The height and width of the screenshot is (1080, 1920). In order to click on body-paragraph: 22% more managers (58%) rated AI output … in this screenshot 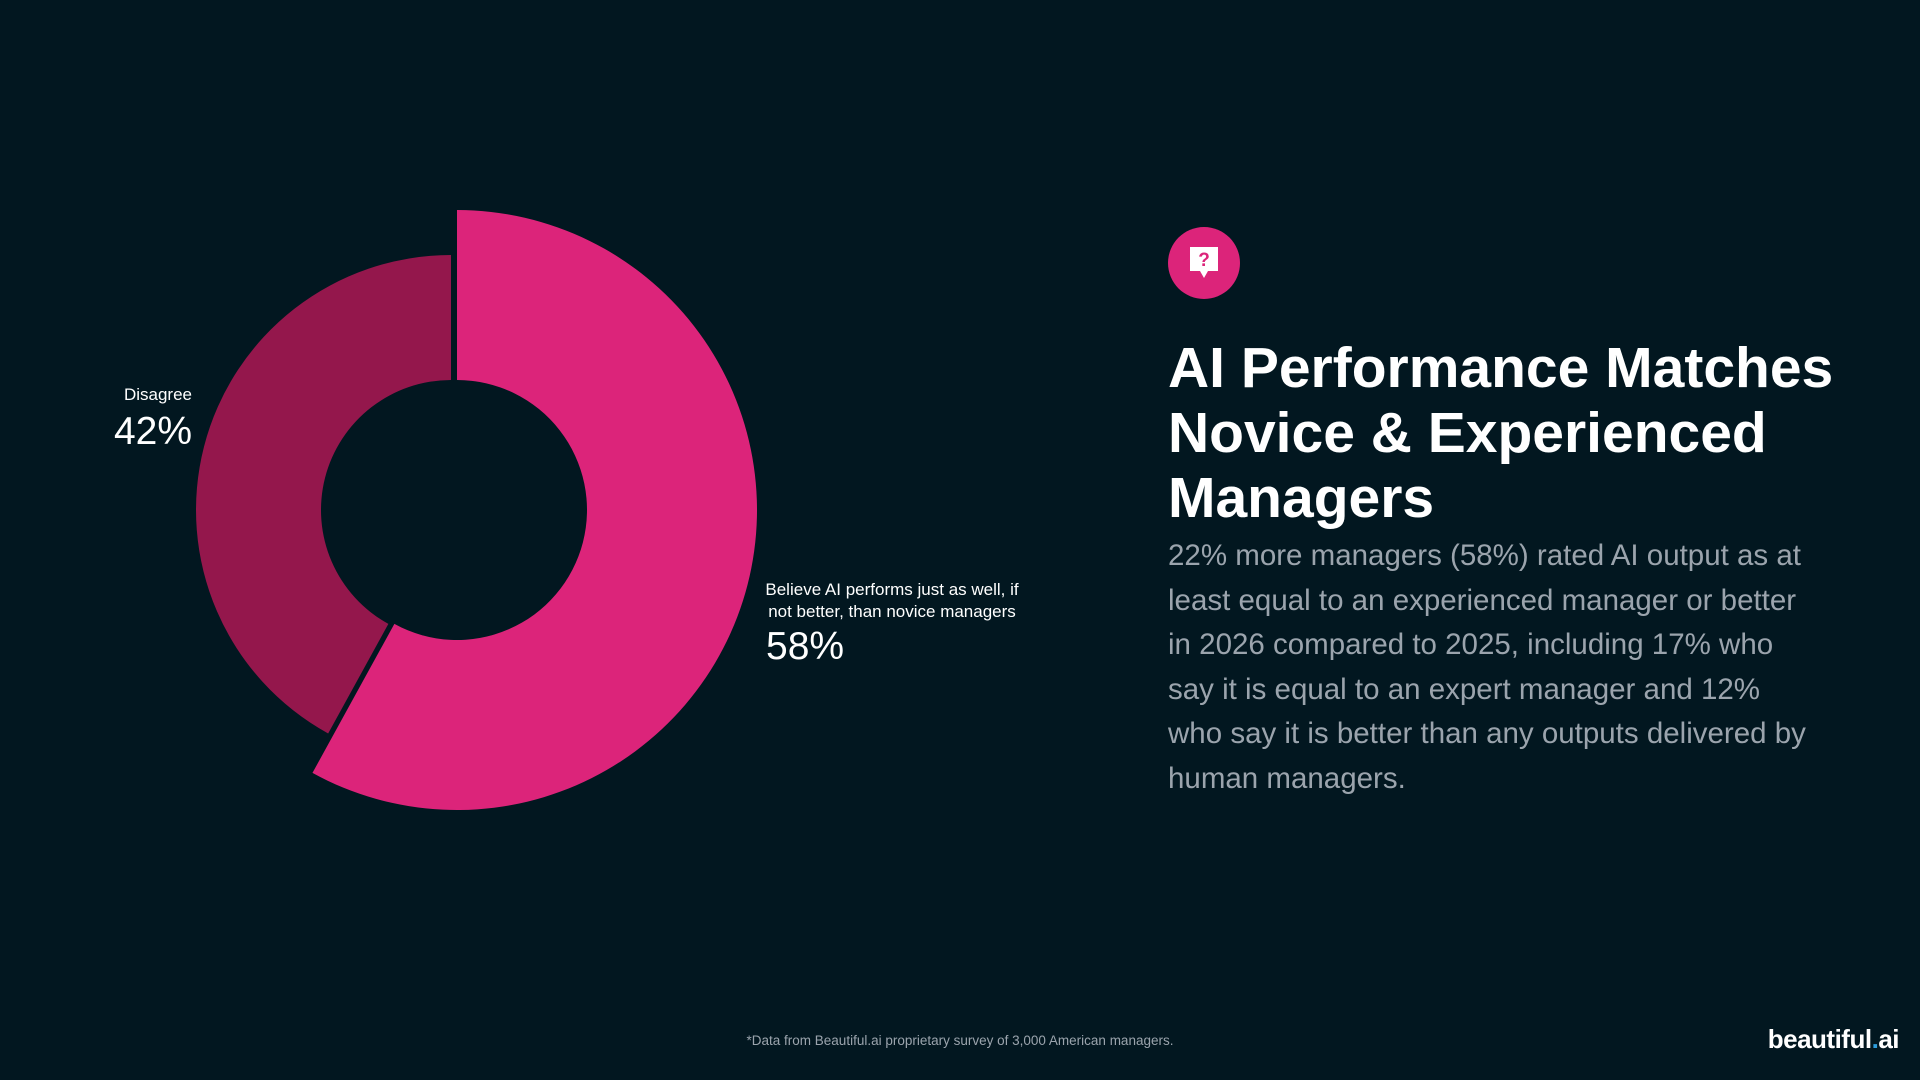, I will do `click(1487, 667)`.